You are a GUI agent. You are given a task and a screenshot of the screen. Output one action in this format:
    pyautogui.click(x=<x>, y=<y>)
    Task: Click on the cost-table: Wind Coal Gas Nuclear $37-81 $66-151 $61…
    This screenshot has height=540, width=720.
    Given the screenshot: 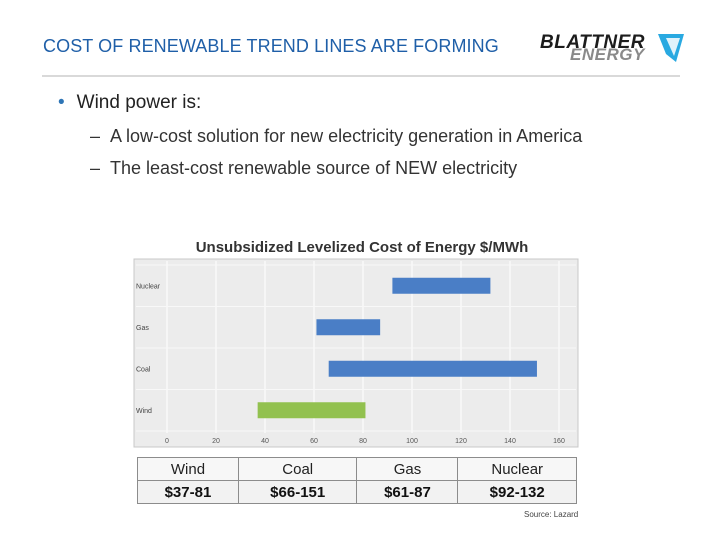 What is the action you would take?
    pyautogui.click(x=357, y=480)
    